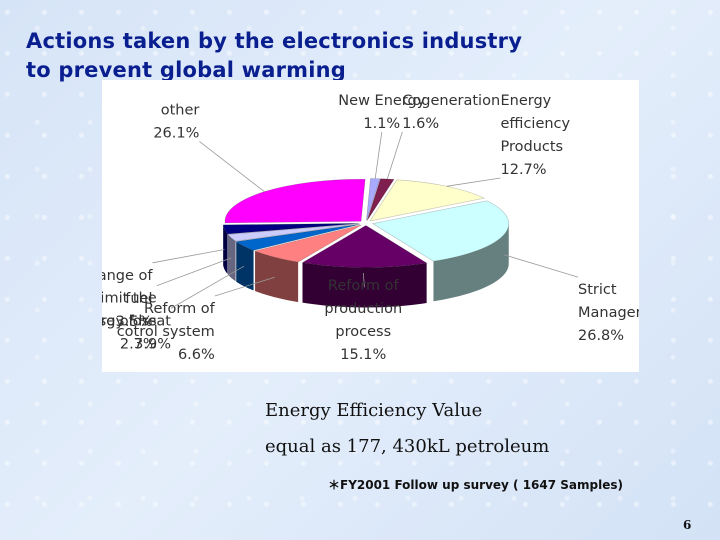 Image resolution: width=720 pixels, height=540 pixels. I want to click on pie-value-label: 26.1%, so click(176, 133).